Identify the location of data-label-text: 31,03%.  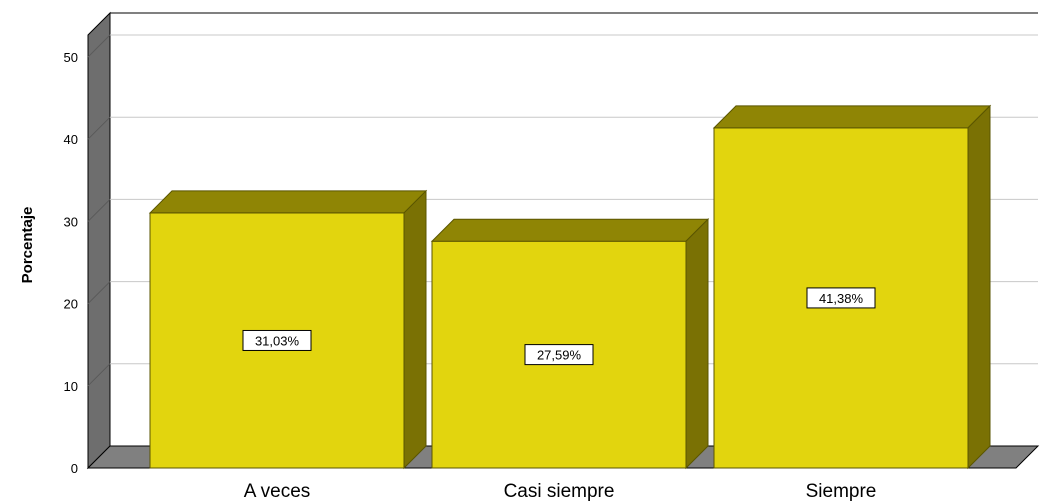
(277, 340).